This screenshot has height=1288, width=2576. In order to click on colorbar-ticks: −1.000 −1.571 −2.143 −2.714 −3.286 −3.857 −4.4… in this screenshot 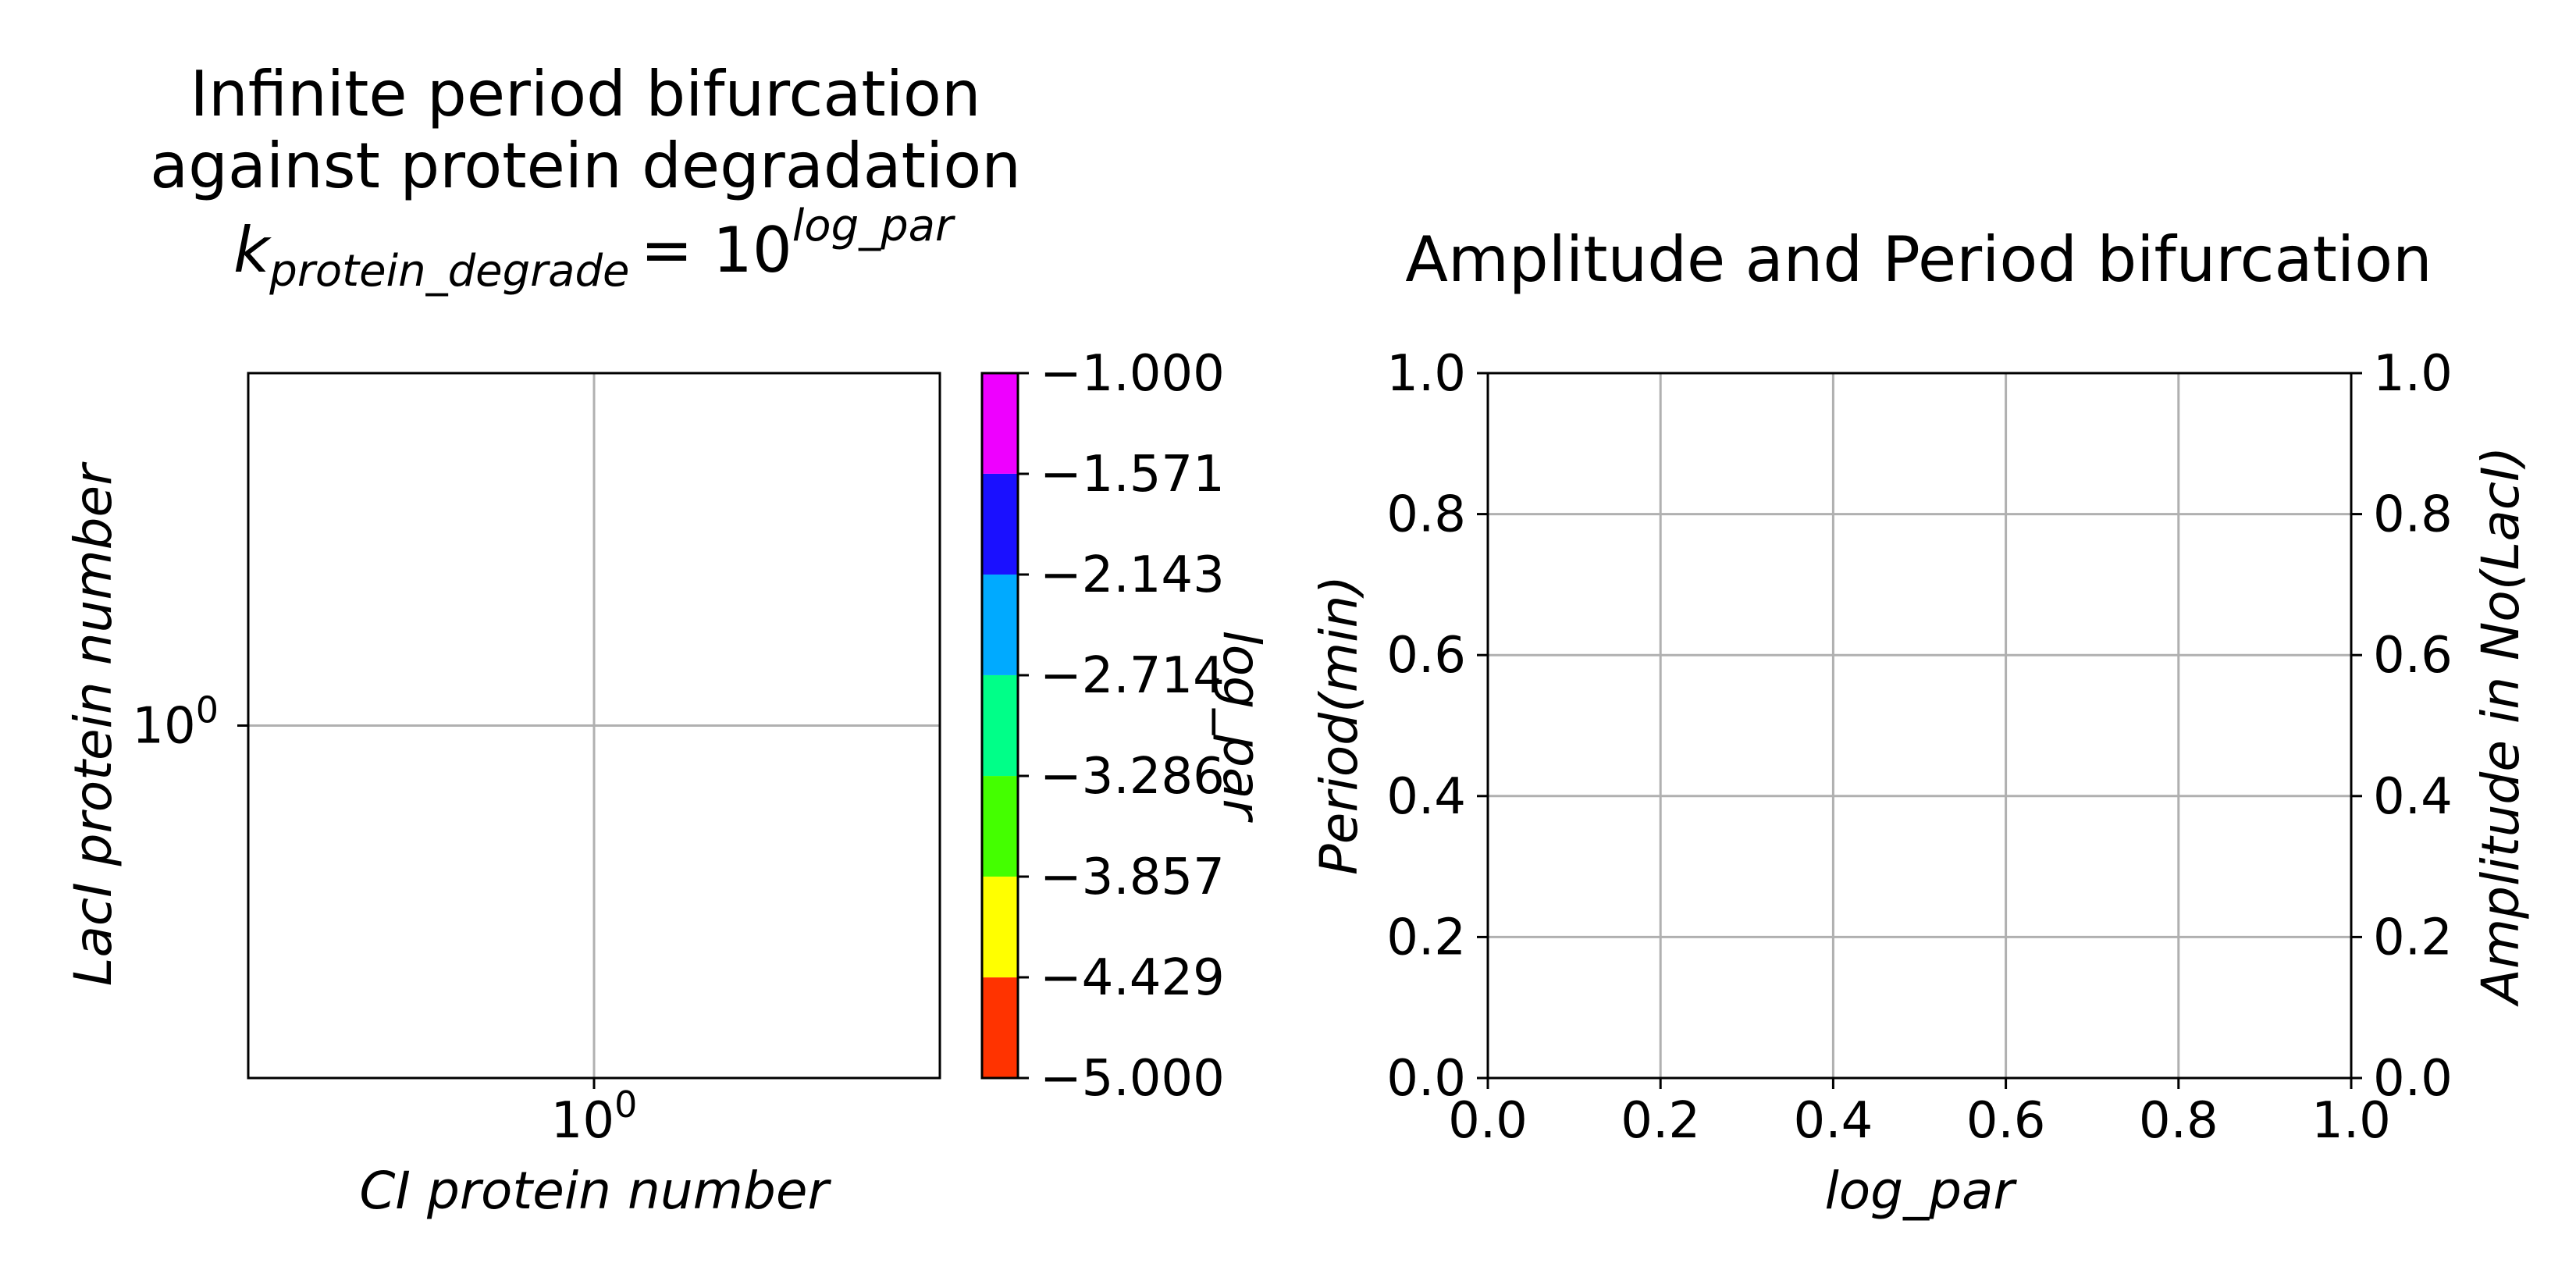, I will do `click(1121, 726)`.